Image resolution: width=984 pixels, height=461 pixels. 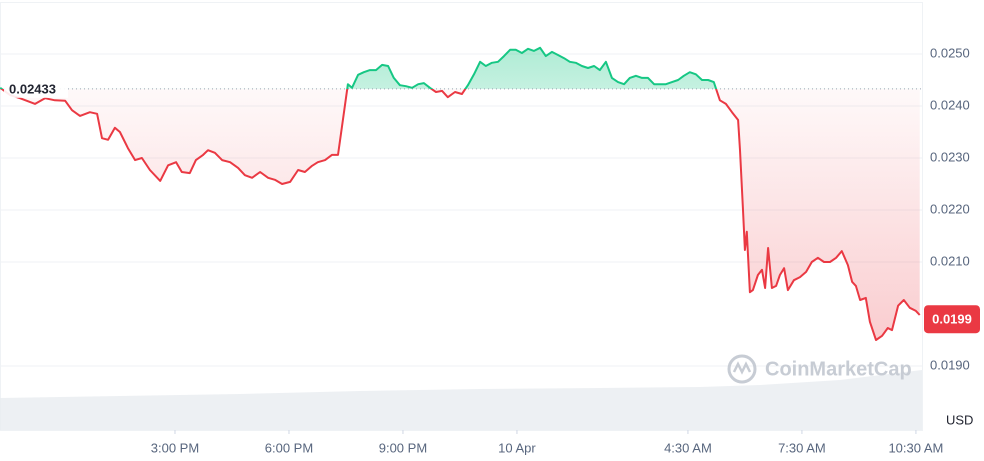 I want to click on y-tick-label: 0.0240, so click(x=950, y=104).